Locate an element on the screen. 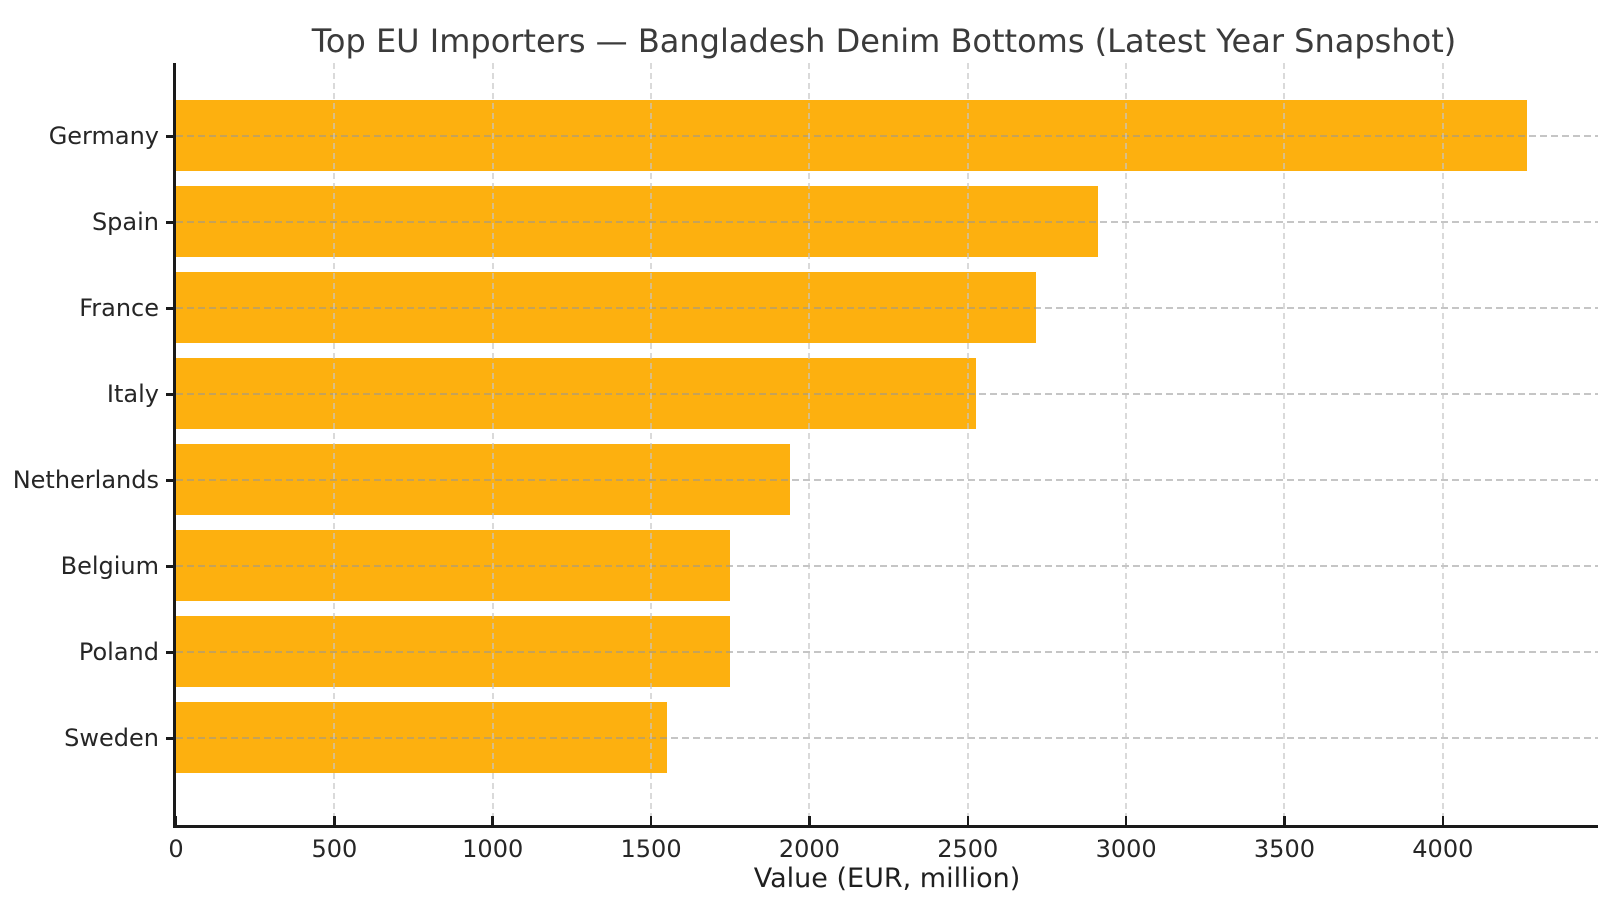  bar-row: France is located at coordinates (838, 308).